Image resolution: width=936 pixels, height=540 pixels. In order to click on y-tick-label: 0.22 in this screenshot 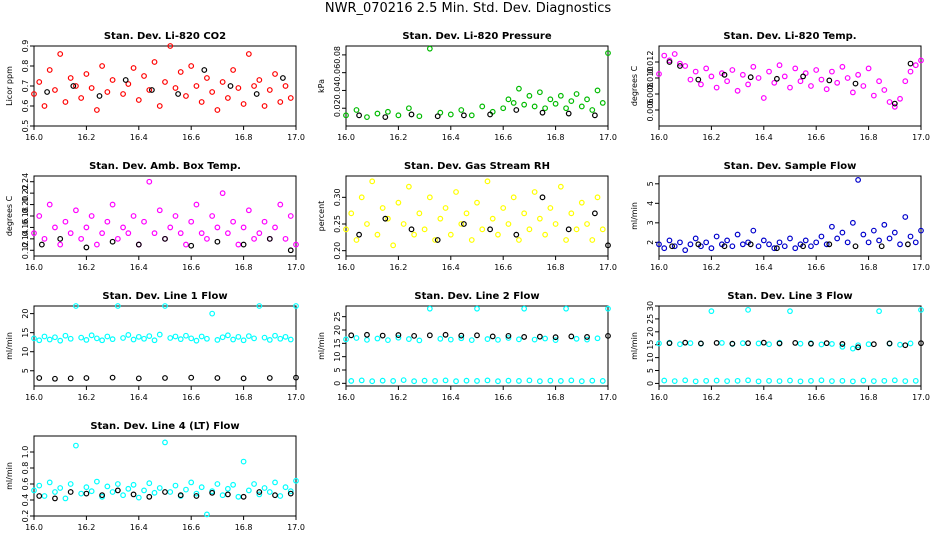, I will do `click(25, 193)`.